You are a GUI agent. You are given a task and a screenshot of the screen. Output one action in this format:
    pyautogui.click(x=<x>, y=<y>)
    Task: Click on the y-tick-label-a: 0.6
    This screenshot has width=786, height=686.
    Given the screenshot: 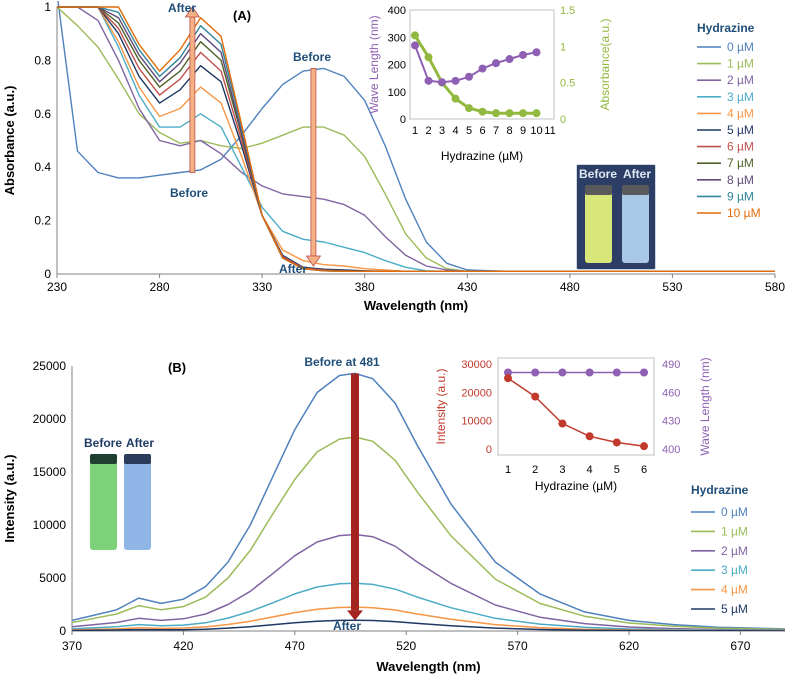 What is the action you would take?
    pyautogui.click(x=42, y=114)
    